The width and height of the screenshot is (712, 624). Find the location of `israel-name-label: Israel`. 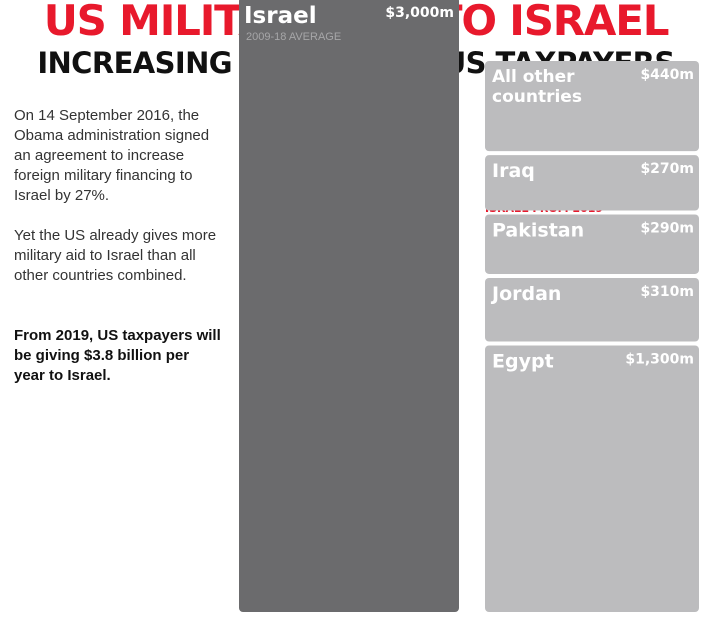

israel-name-label: Israel is located at coordinates (280, 16).